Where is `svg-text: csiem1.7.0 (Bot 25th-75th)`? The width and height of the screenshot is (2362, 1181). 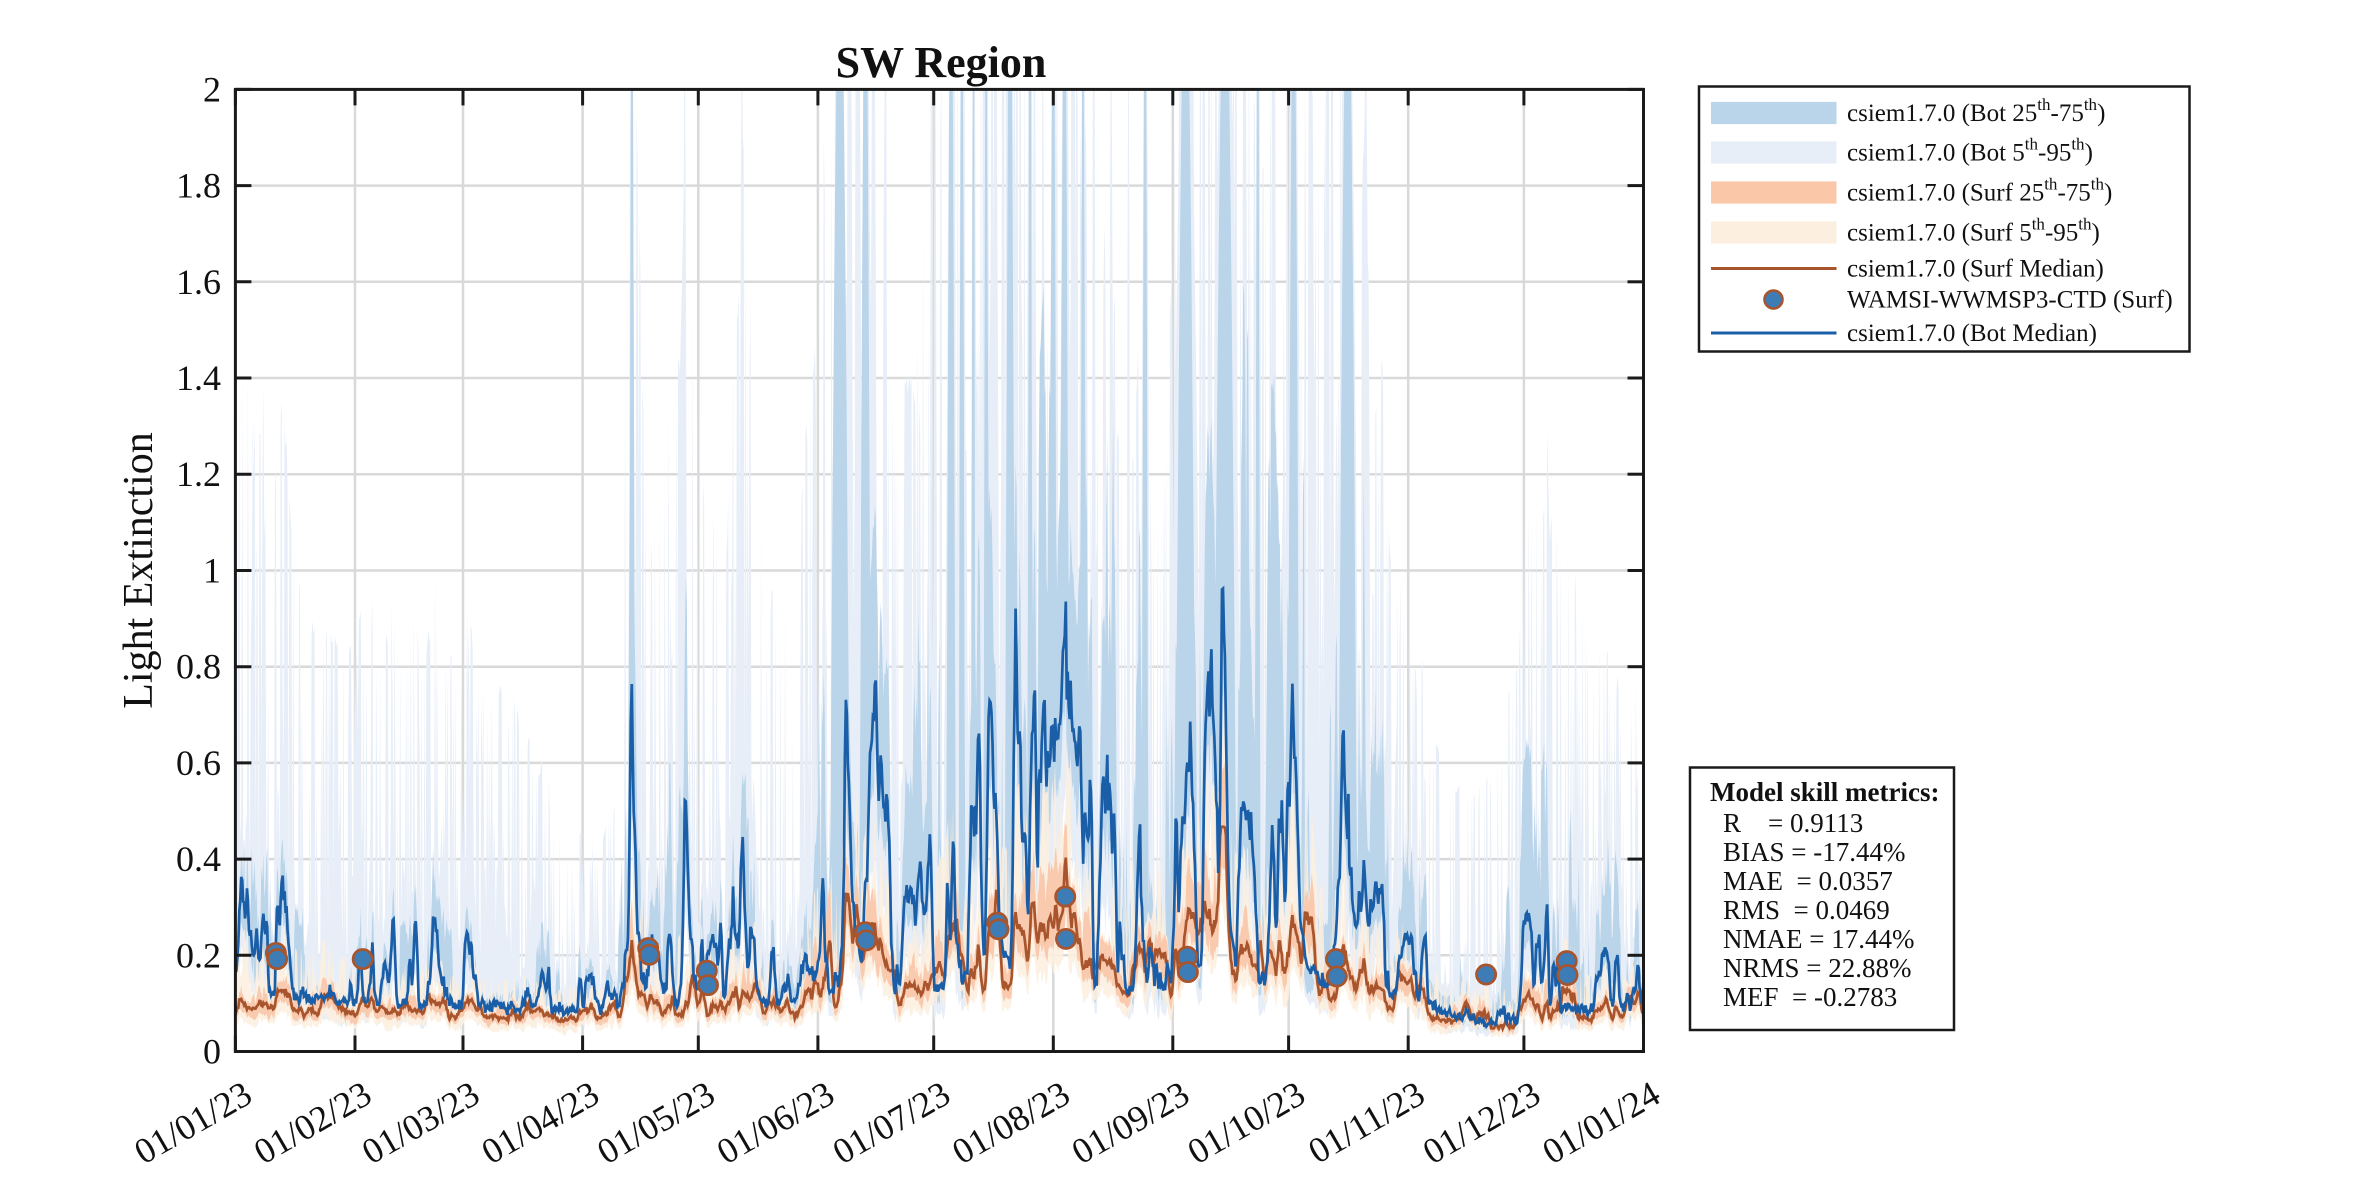 svg-text: csiem1.7.0 (Bot 25th-75th) is located at coordinates (1976, 111).